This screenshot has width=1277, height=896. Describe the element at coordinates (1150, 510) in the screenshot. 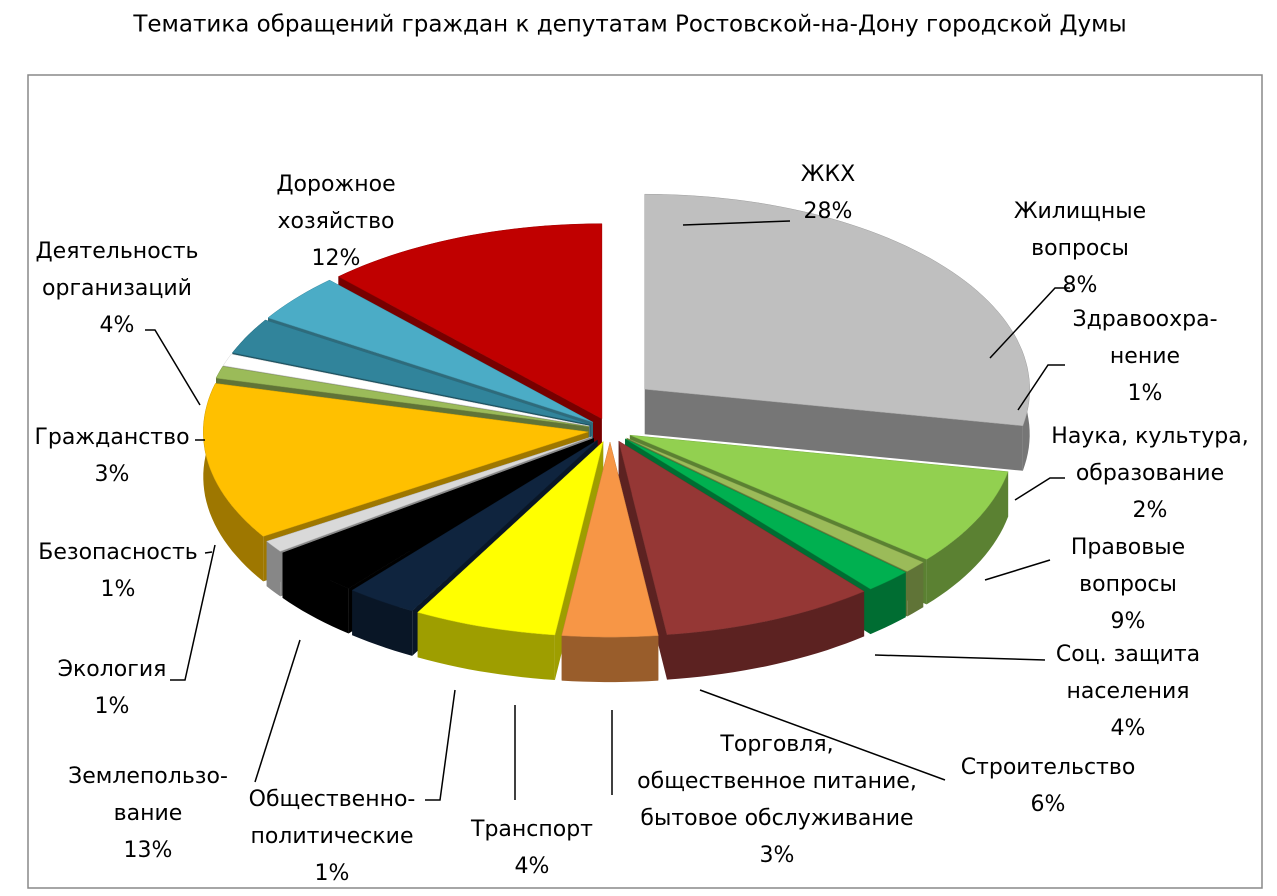

I see `value-label: 2%` at that location.